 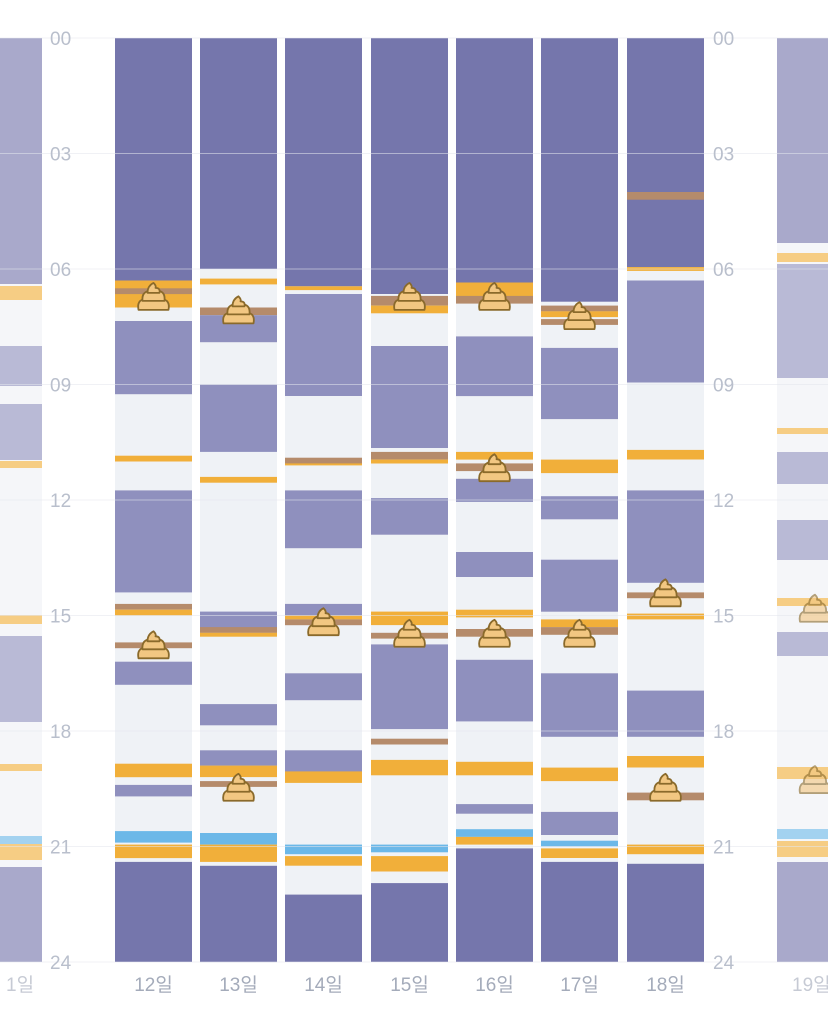 I want to click on day-label-partial-right: 19일, so click(x=810, y=985).